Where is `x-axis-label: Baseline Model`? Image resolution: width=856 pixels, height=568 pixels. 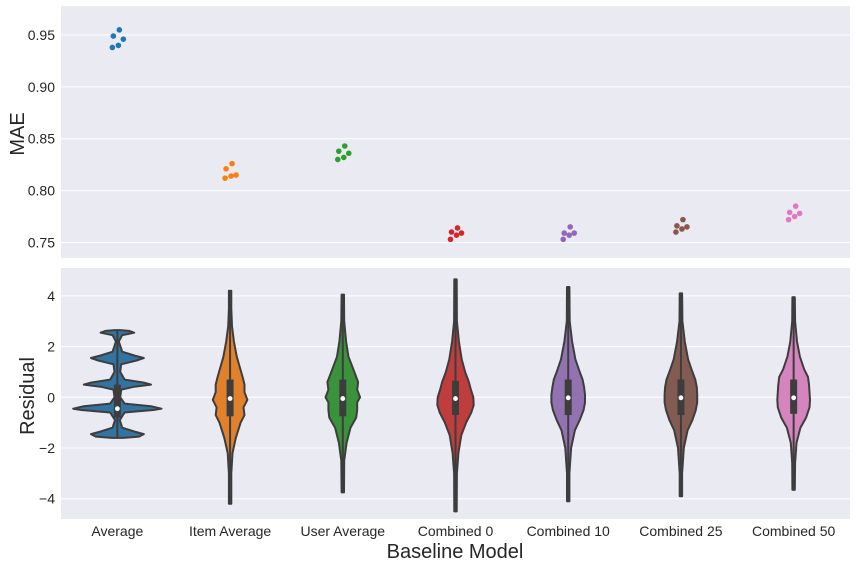 x-axis-label: Baseline Model is located at coordinates (455, 552).